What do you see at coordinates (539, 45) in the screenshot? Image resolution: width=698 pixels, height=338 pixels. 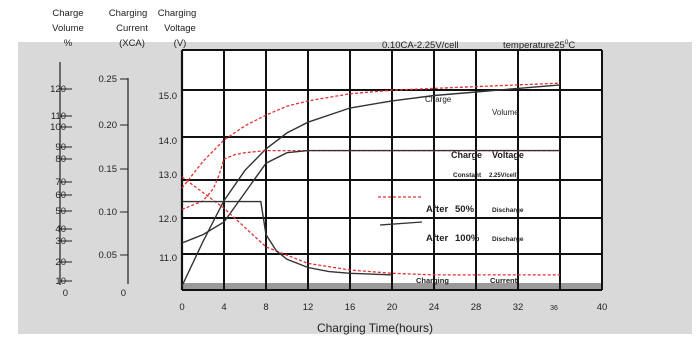 I see `temperature-label: temperature250C` at bounding box center [539, 45].